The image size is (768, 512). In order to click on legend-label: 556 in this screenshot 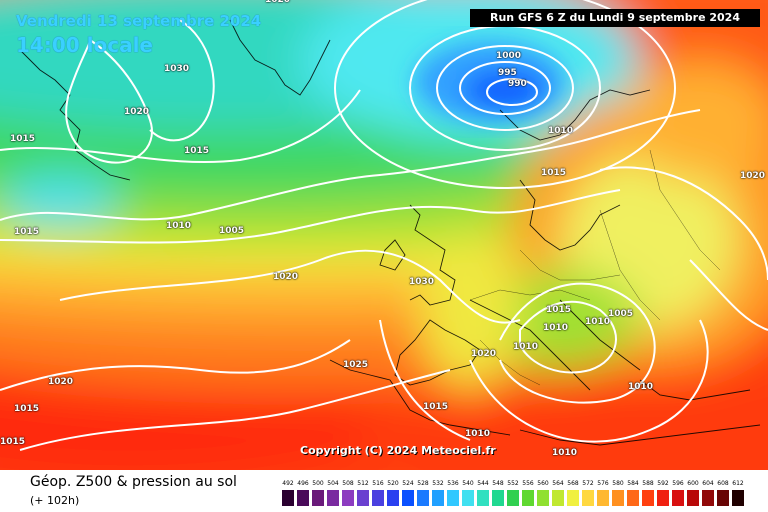, I will do `click(528, 483)`.